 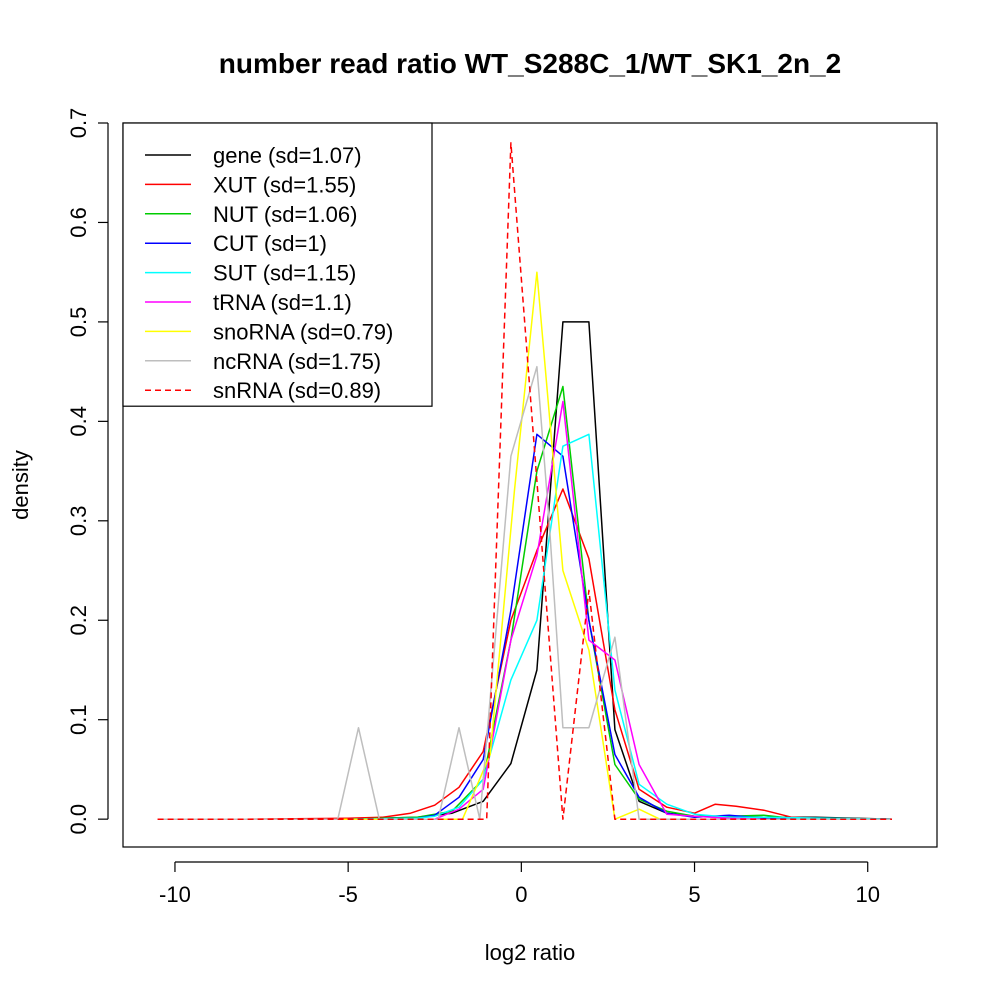 What do you see at coordinates (521, 894) in the screenshot?
I see `x-tick-label: 0` at bounding box center [521, 894].